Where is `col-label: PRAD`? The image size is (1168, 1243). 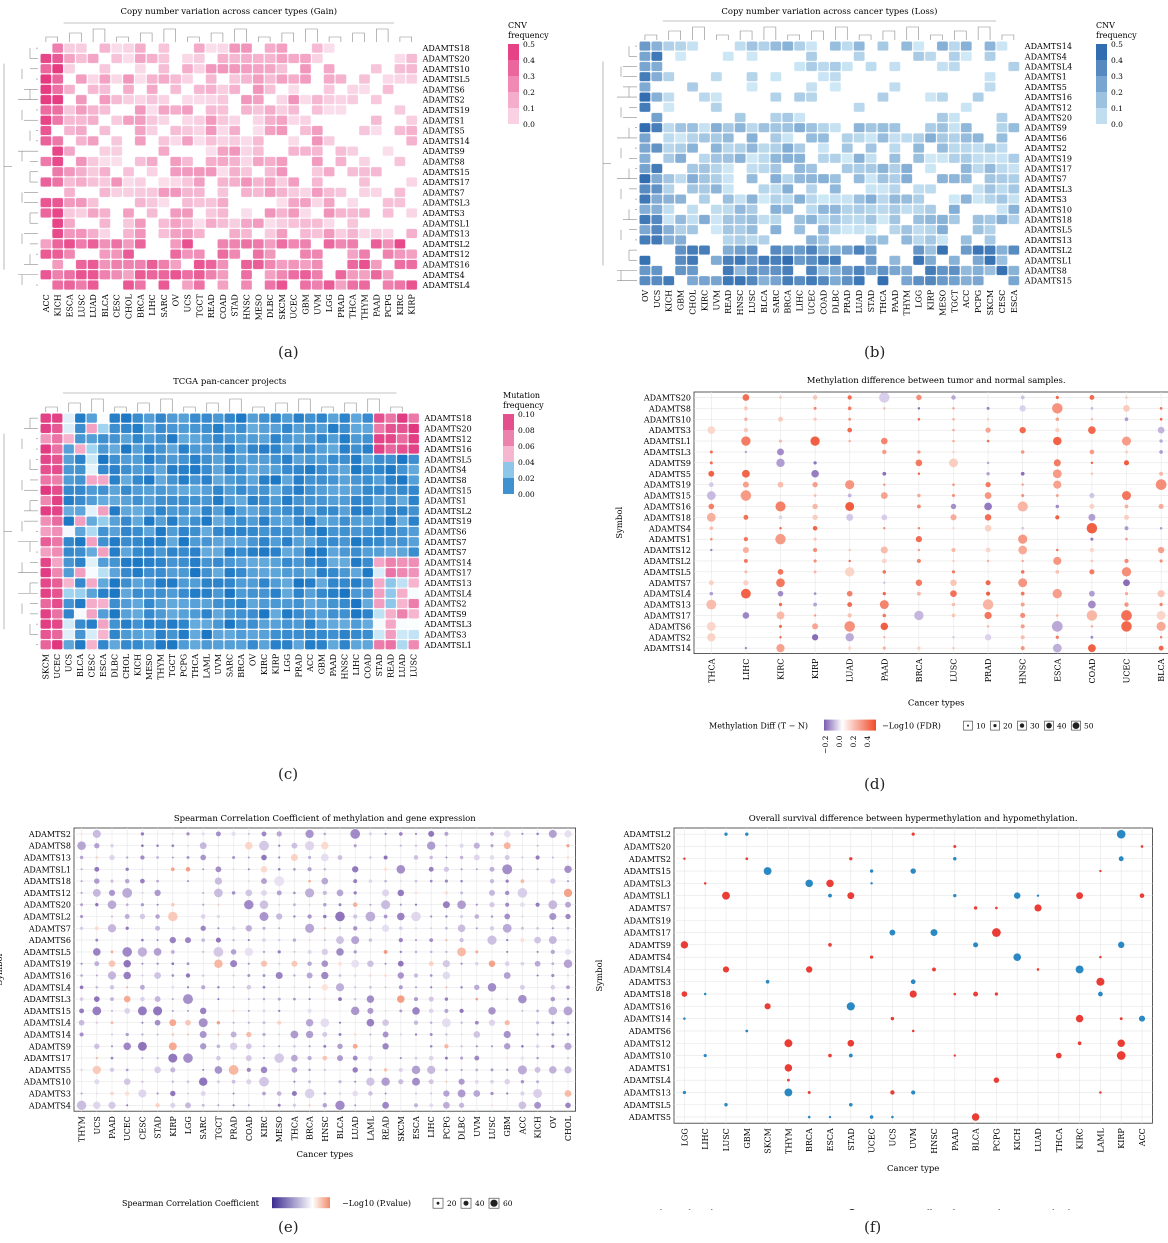 col-label: PRAD is located at coordinates (988, 671).